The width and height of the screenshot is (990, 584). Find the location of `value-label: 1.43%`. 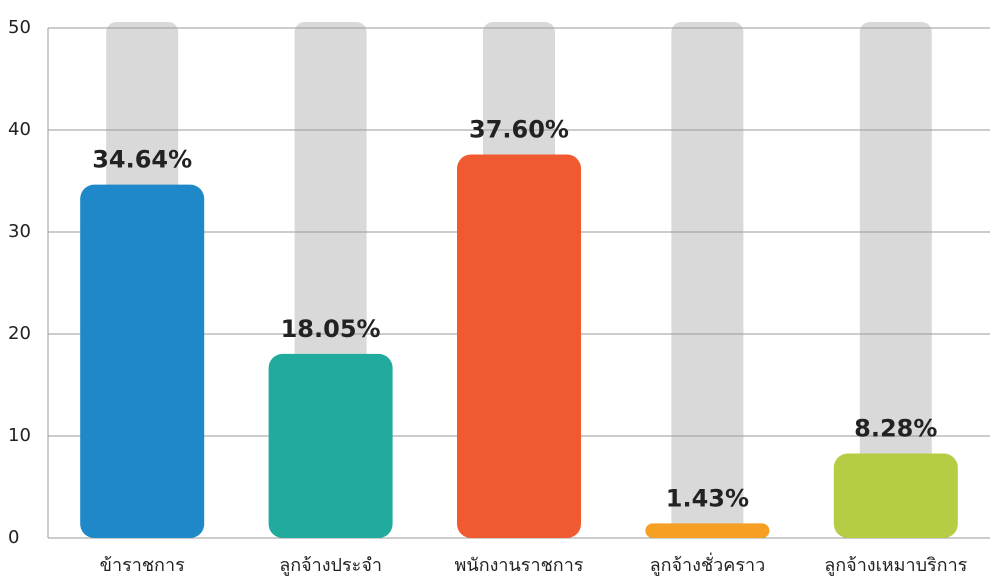

value-label: 1.43% is located at coordinates (707, 498).